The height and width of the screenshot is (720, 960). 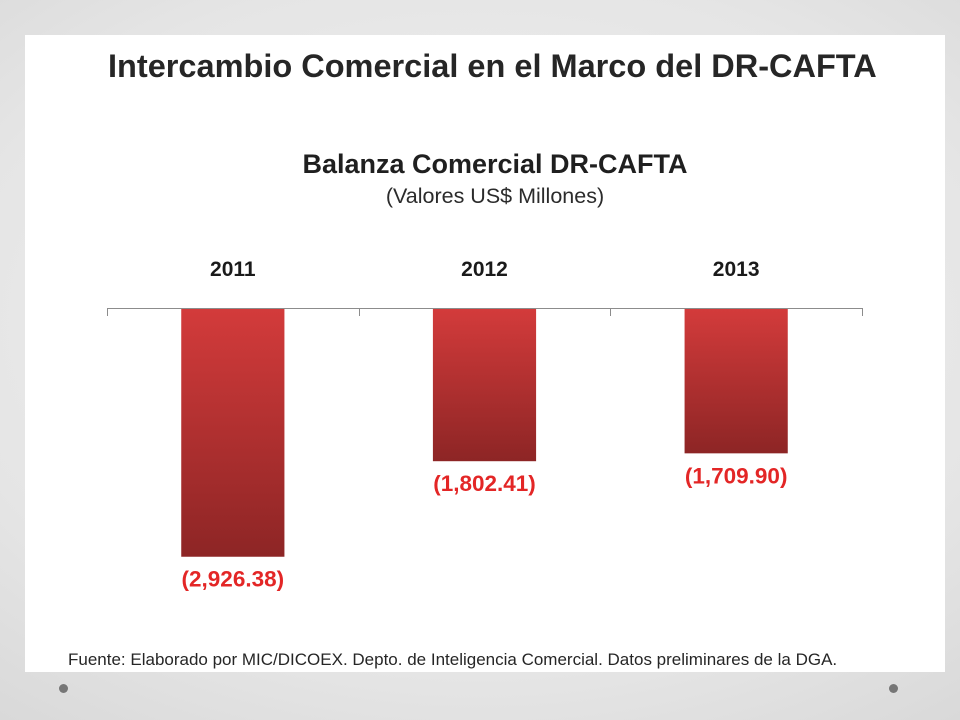 What do you see at coordinates (495, 164) in the screenshot?
I see `chart-title: Balanza Comercial DR-CAFTA` at bounding box center [495, 164].